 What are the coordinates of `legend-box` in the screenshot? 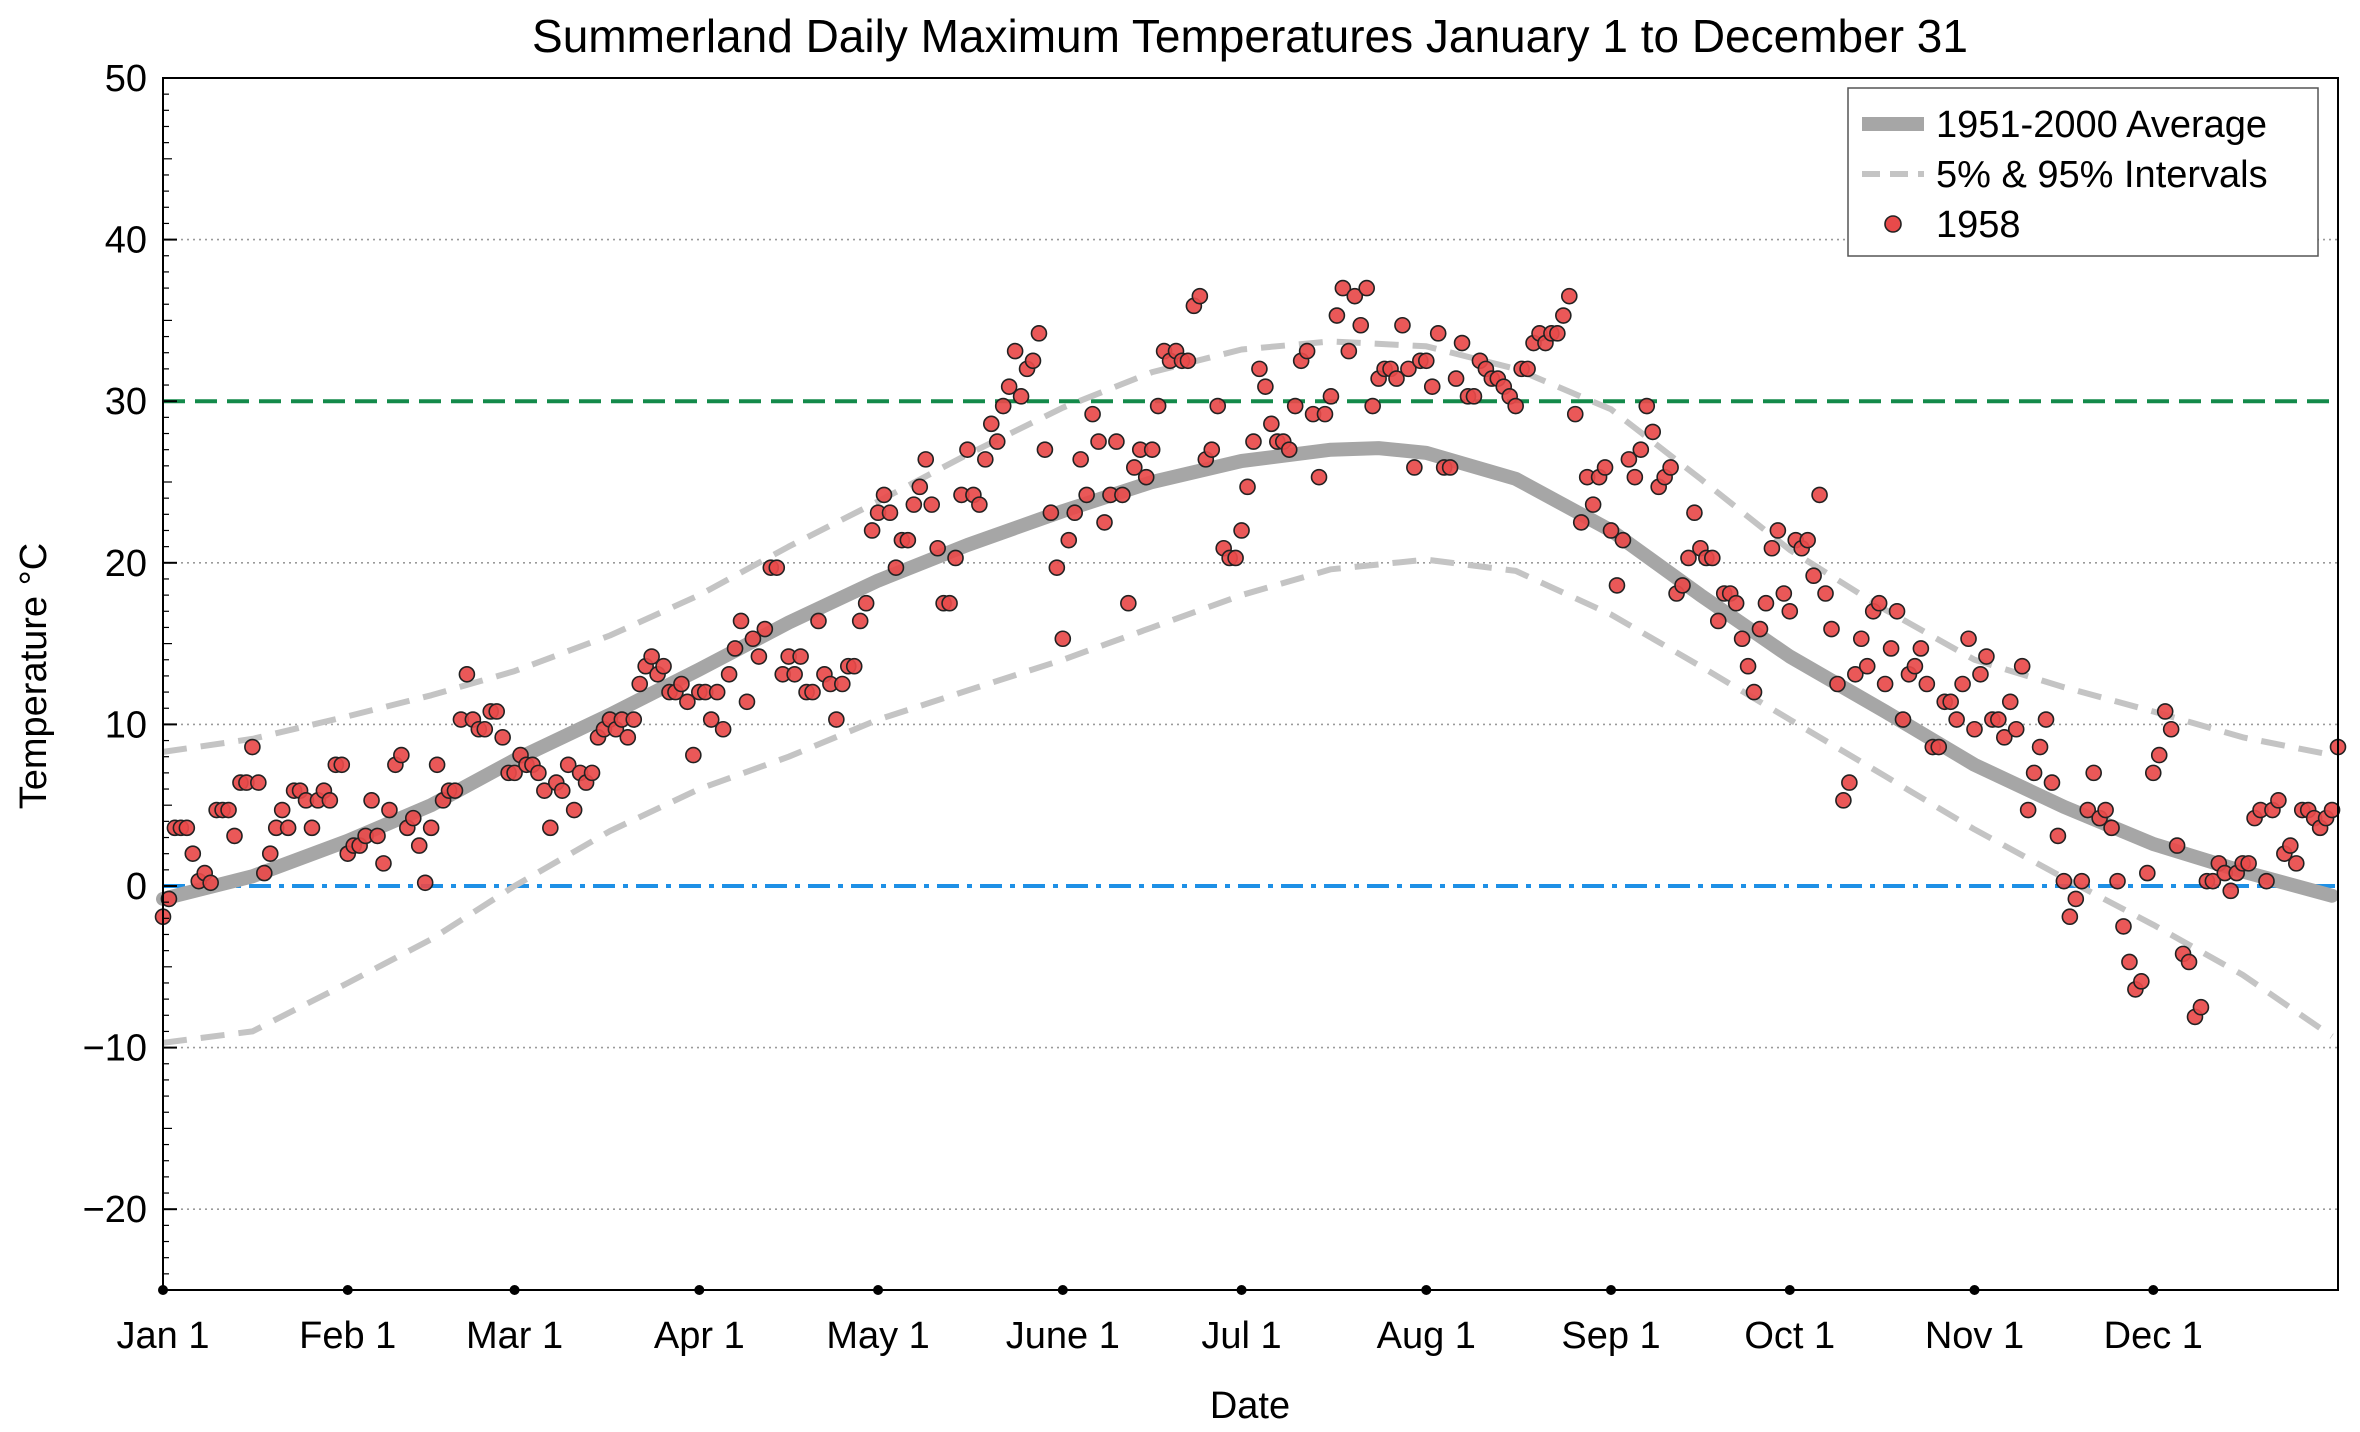 It's located at (2083, 172).